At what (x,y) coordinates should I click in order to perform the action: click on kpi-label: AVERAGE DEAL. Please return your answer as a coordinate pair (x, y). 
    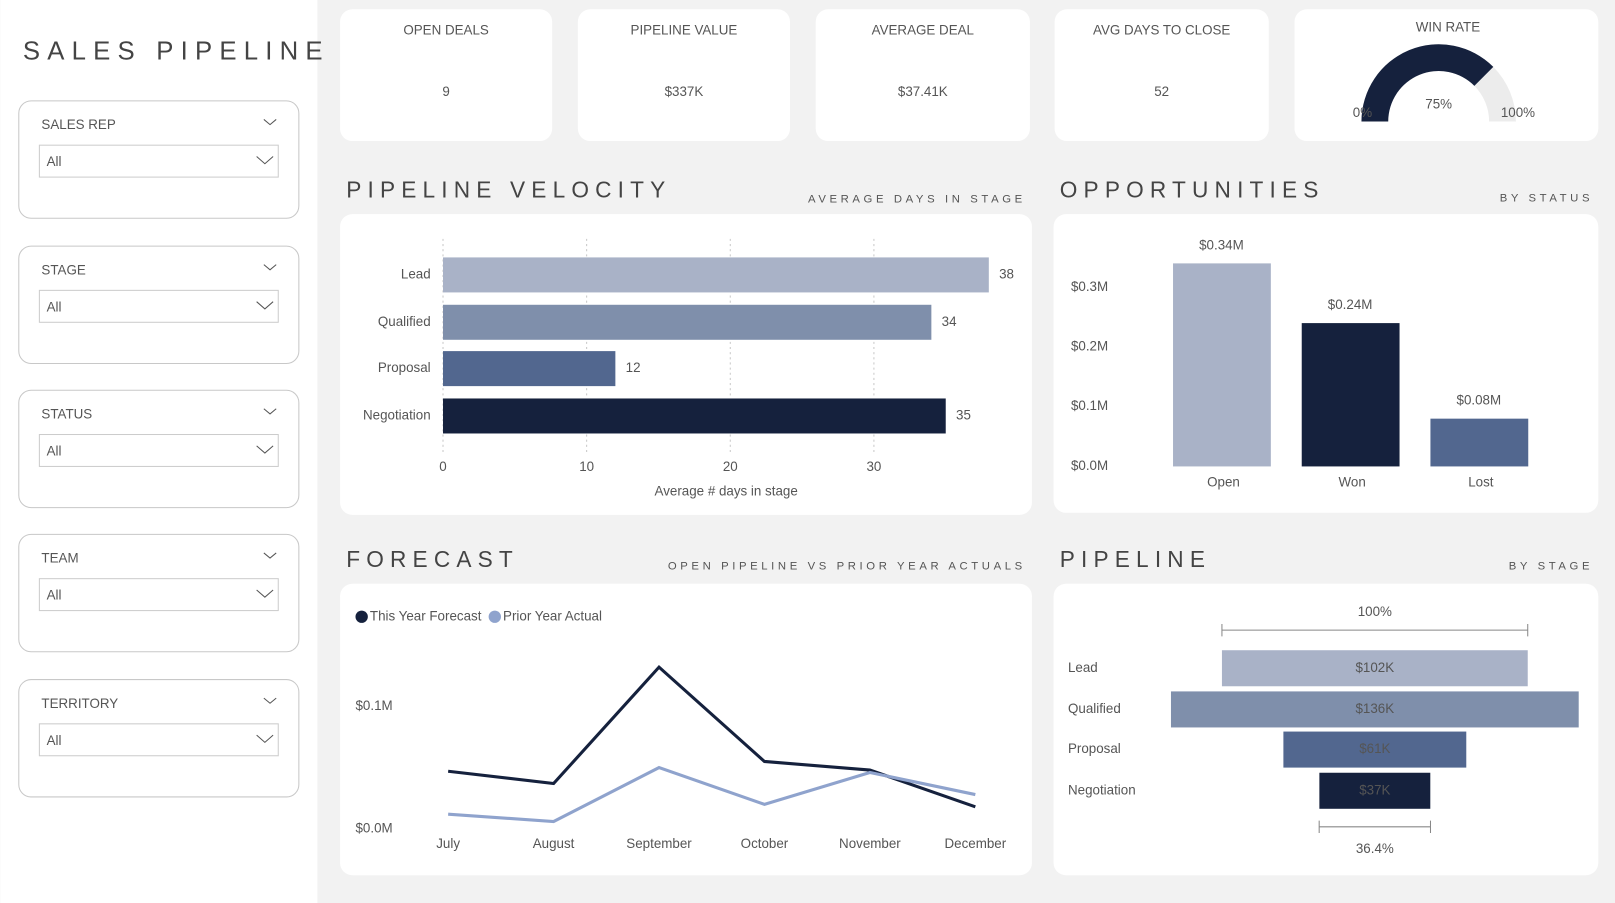
    Looking at the image, I should click on (923, 29).